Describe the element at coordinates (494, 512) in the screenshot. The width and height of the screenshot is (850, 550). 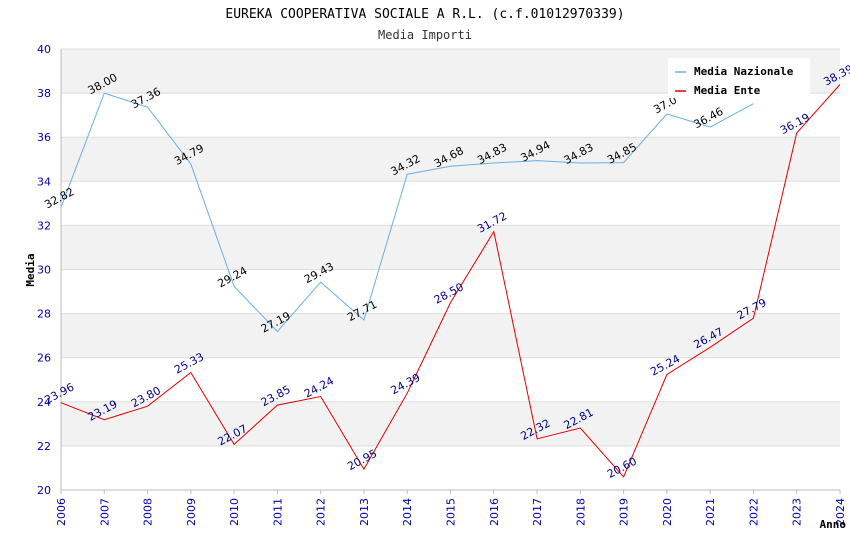
I see `x-tick-label: 2016` at that location.